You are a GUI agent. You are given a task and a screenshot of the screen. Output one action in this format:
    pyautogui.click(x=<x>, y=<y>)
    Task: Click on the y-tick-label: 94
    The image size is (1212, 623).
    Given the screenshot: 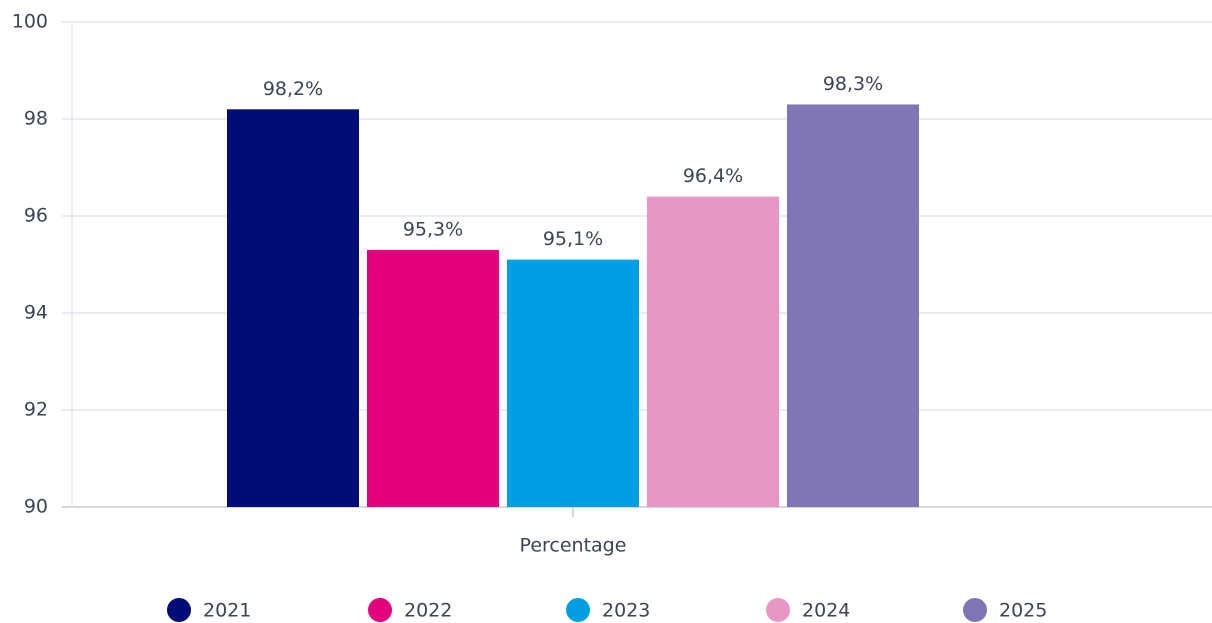 What is the action you would take?
    pyautogui.click(x=36, y=313)
    